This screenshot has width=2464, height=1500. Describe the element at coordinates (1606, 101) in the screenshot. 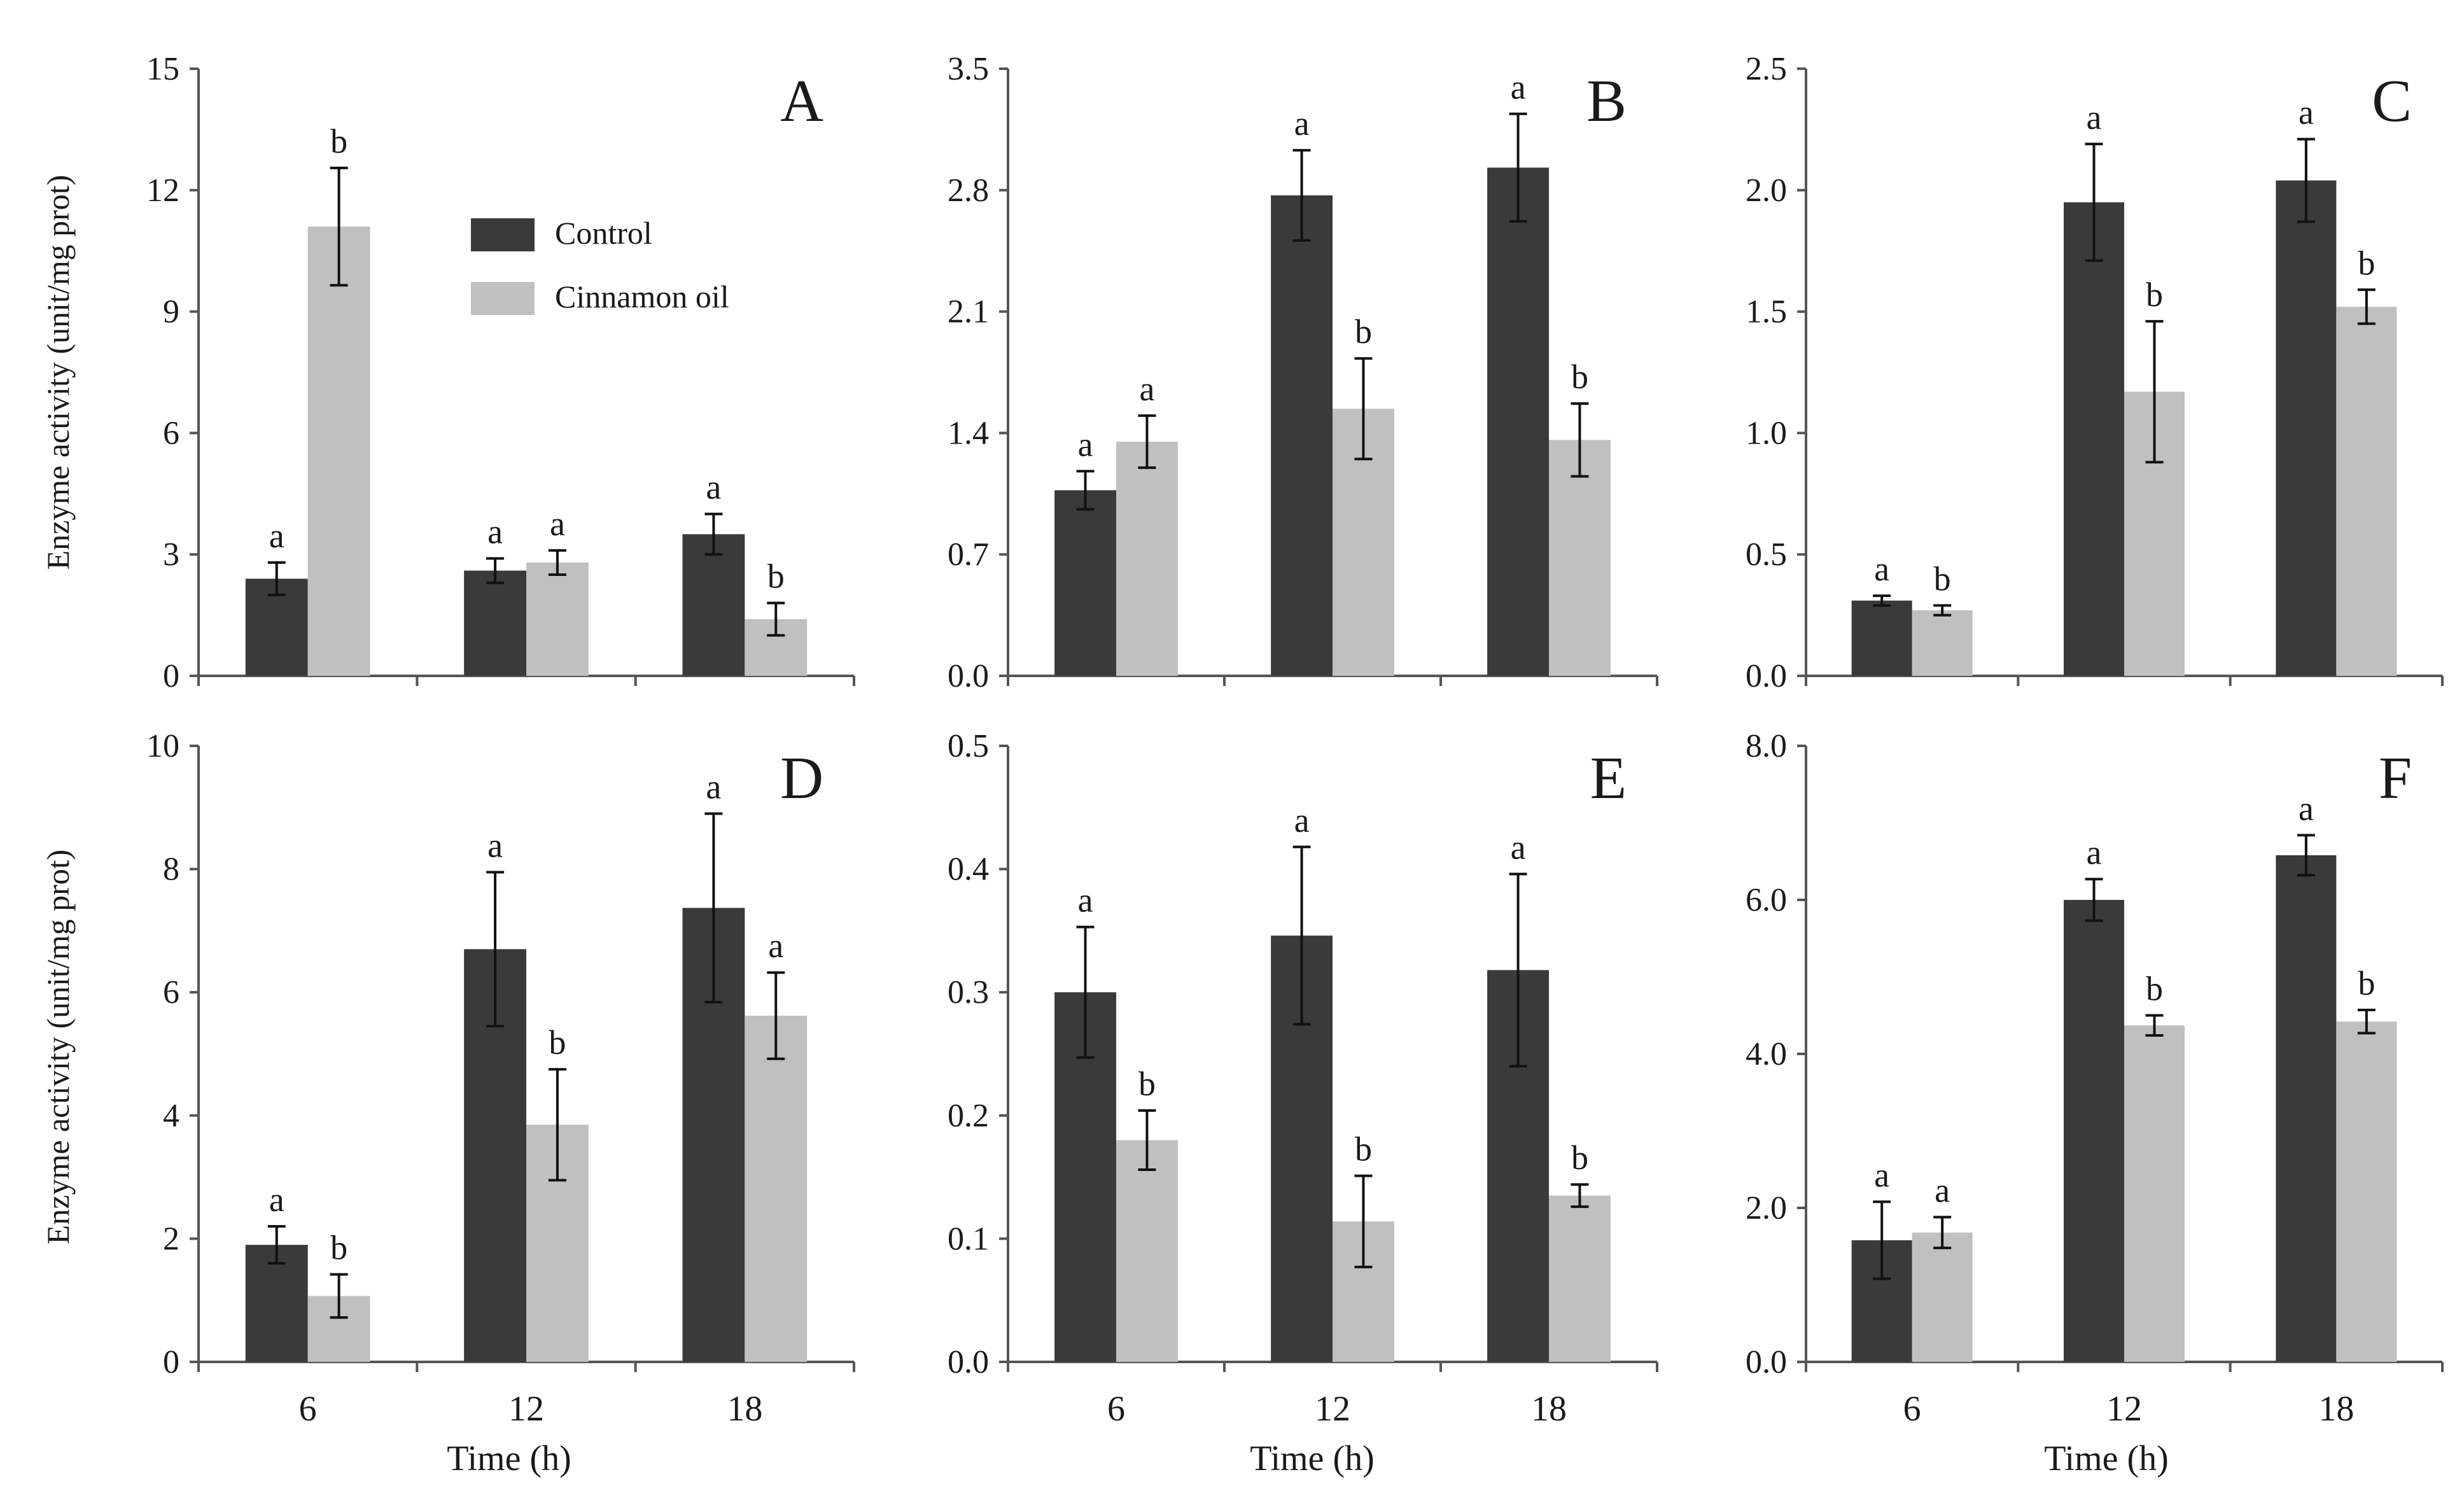

I see `panel-label-b: B` at that location.